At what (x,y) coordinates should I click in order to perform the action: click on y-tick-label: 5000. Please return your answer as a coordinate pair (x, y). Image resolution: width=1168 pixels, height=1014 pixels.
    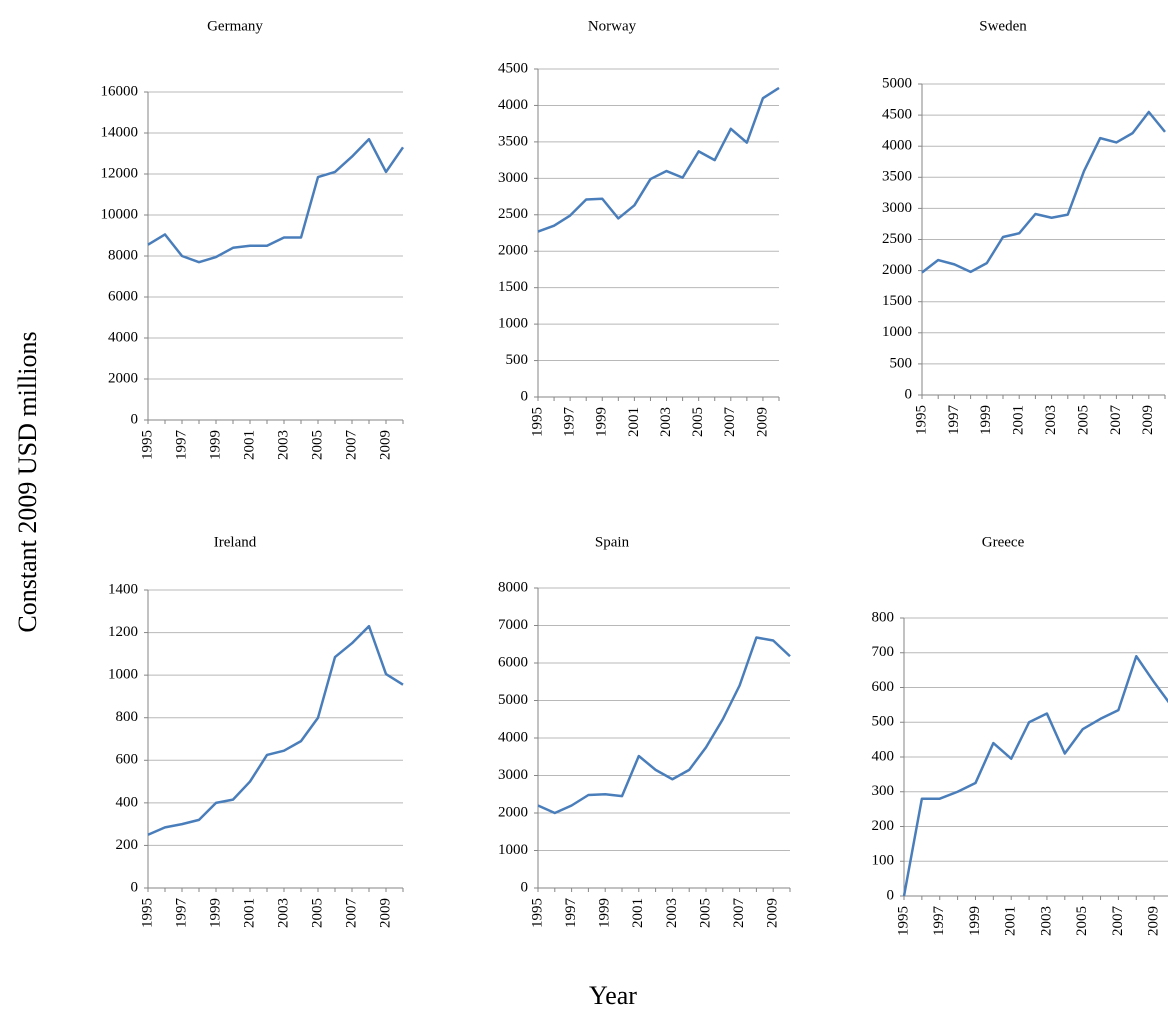
    Looking at the image, I should click on (897, 83).